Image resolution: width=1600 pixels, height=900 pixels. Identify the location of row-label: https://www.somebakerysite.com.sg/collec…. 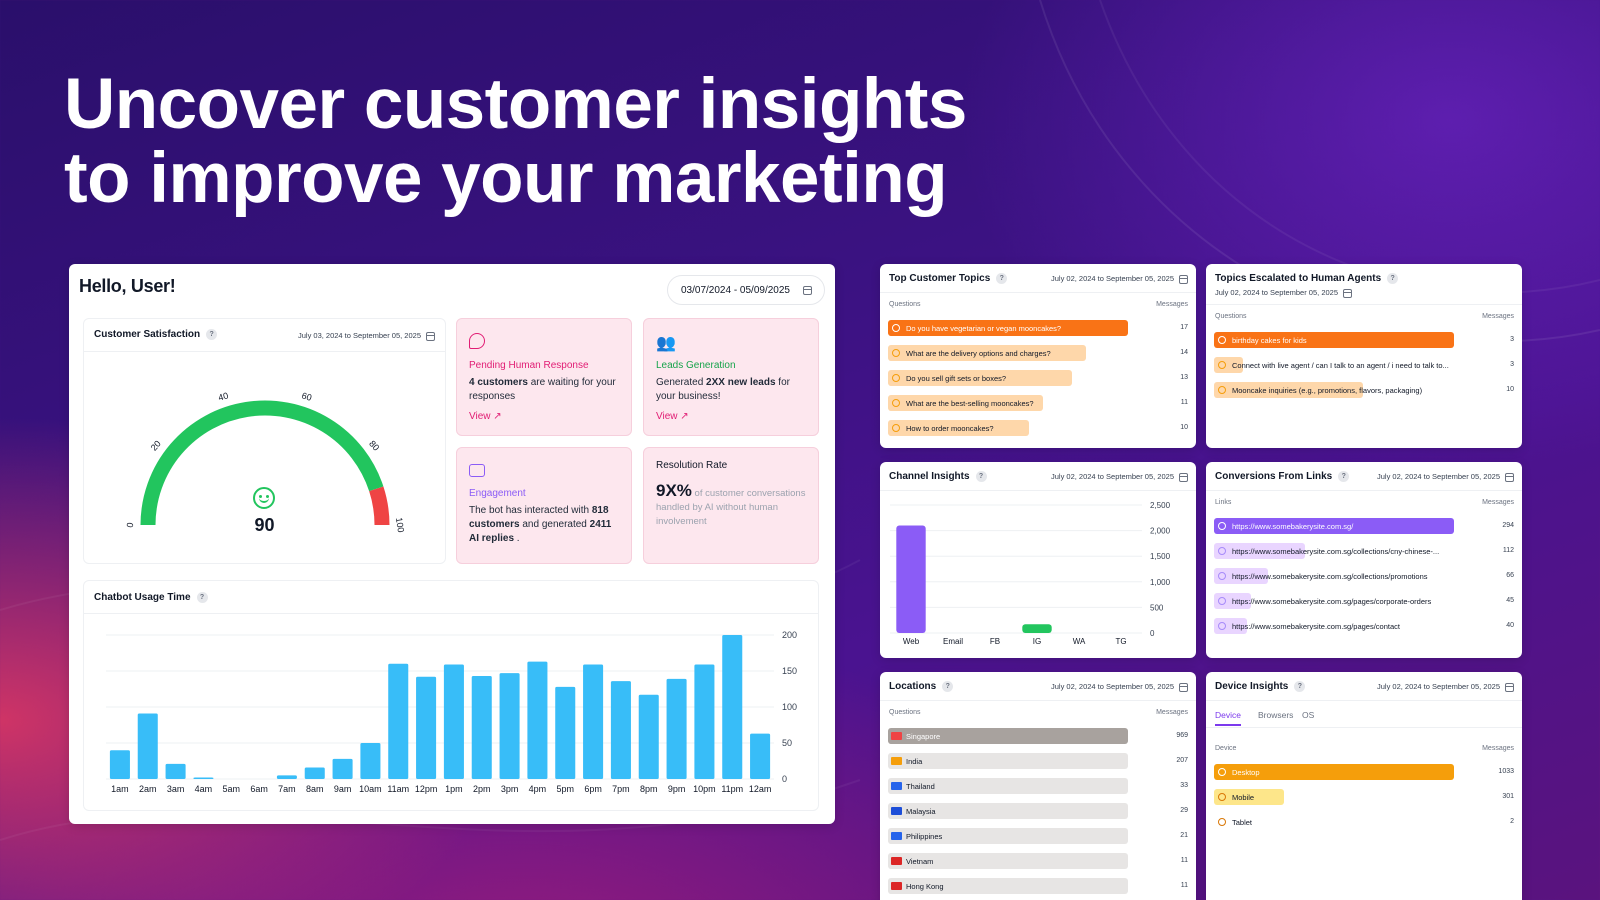
(1330, 576).